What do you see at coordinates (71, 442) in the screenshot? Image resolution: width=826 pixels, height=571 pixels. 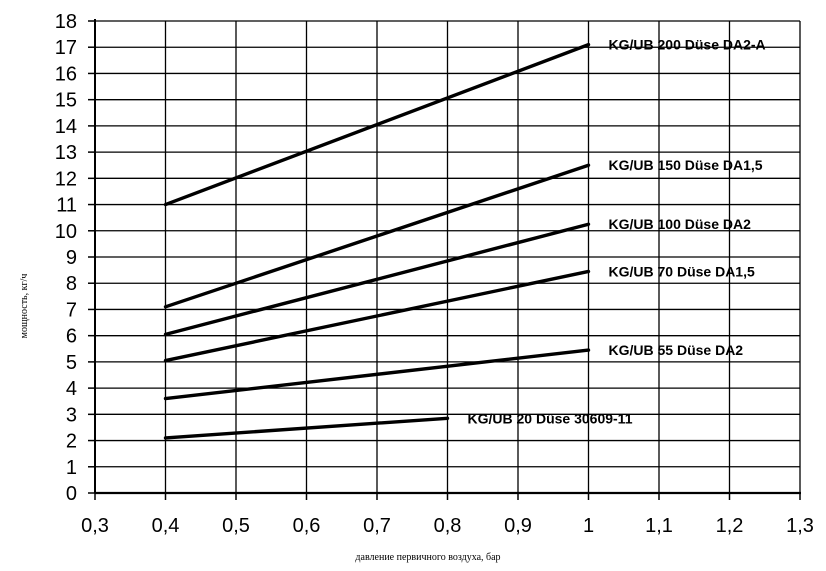 I see `y-tick-label: 2` at bounding box center [71, 442].